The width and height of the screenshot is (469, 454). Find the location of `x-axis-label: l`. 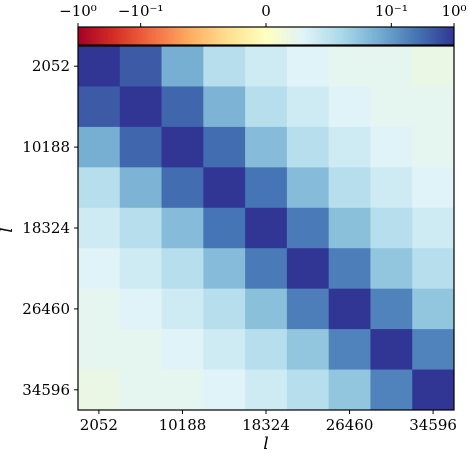

x-axis-label: l is located at coordinates (265, 444).